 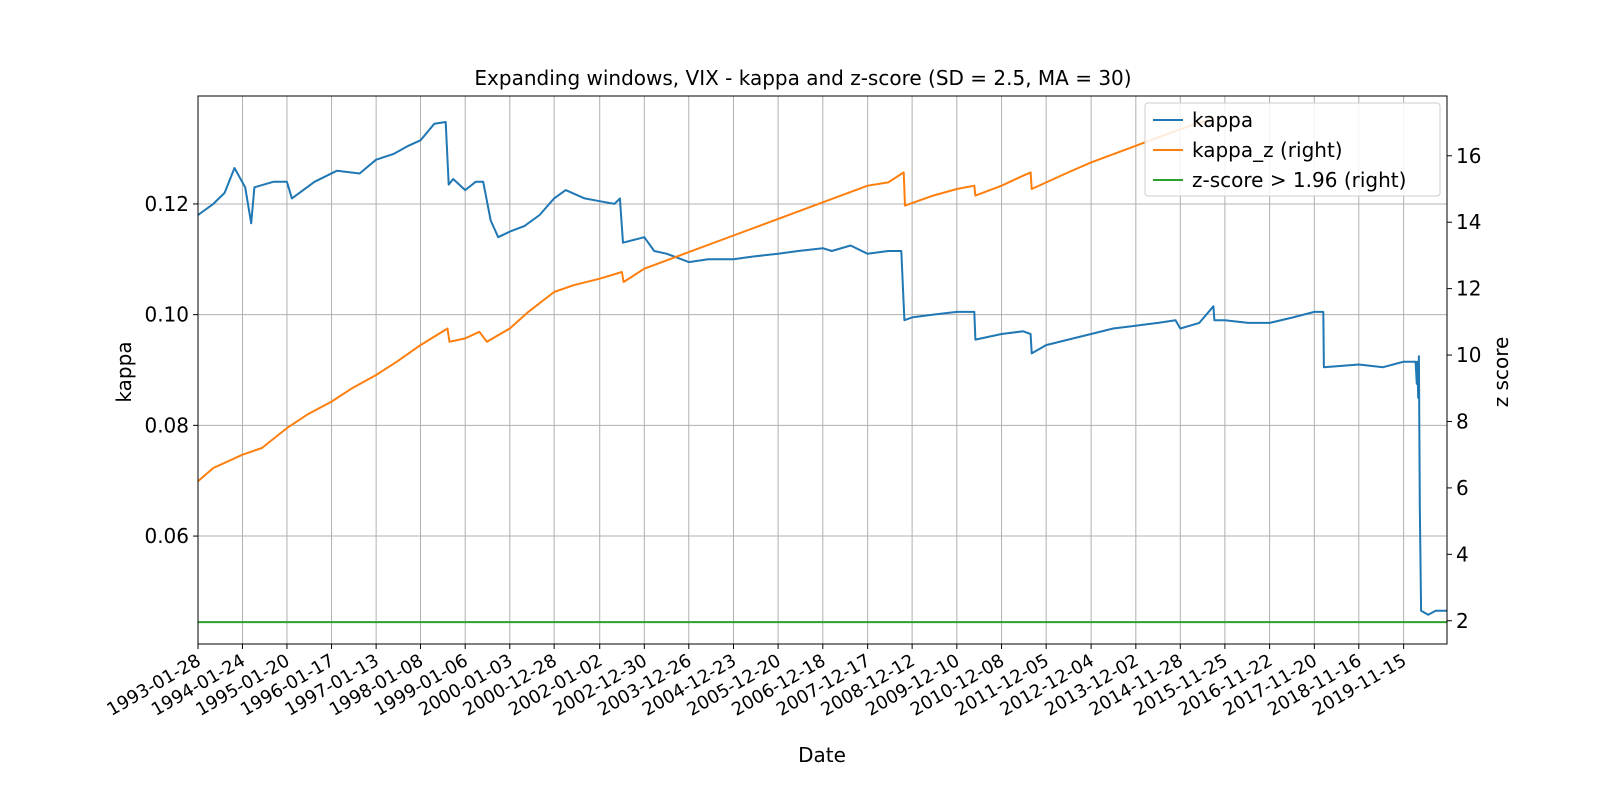 I want to click on legend-label: kappa, so click(x=1222, y=120).